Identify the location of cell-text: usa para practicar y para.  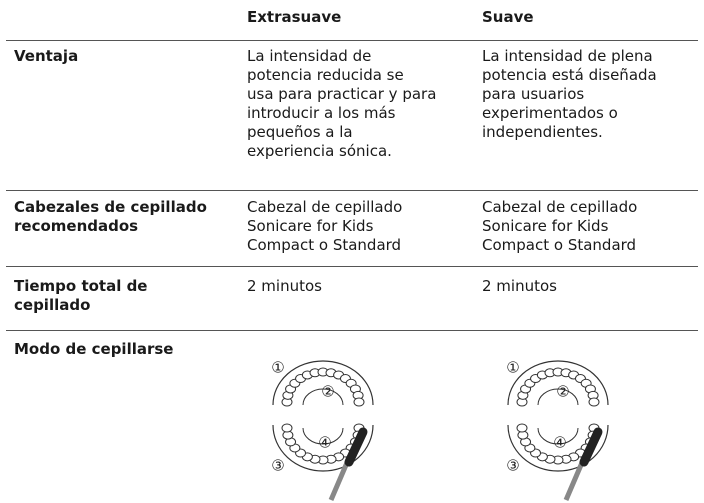
(342, 94).